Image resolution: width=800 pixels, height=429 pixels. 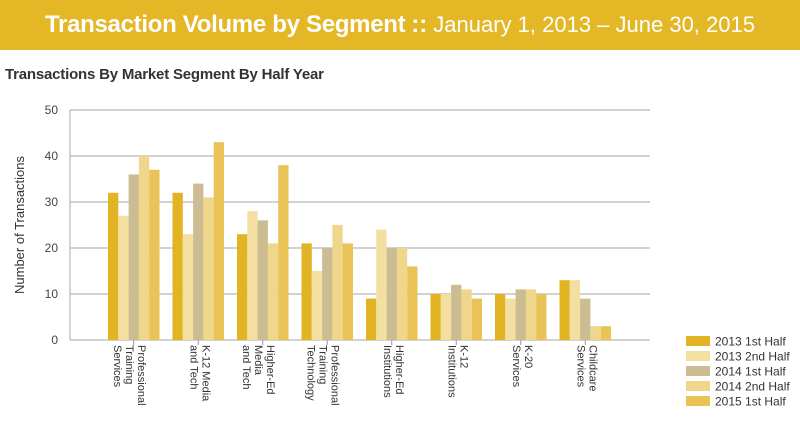 What do you see at coordinates (592, 368) in the screenshot?
I see `x-tick-label: Childcare` at bounding box center [592, 368].